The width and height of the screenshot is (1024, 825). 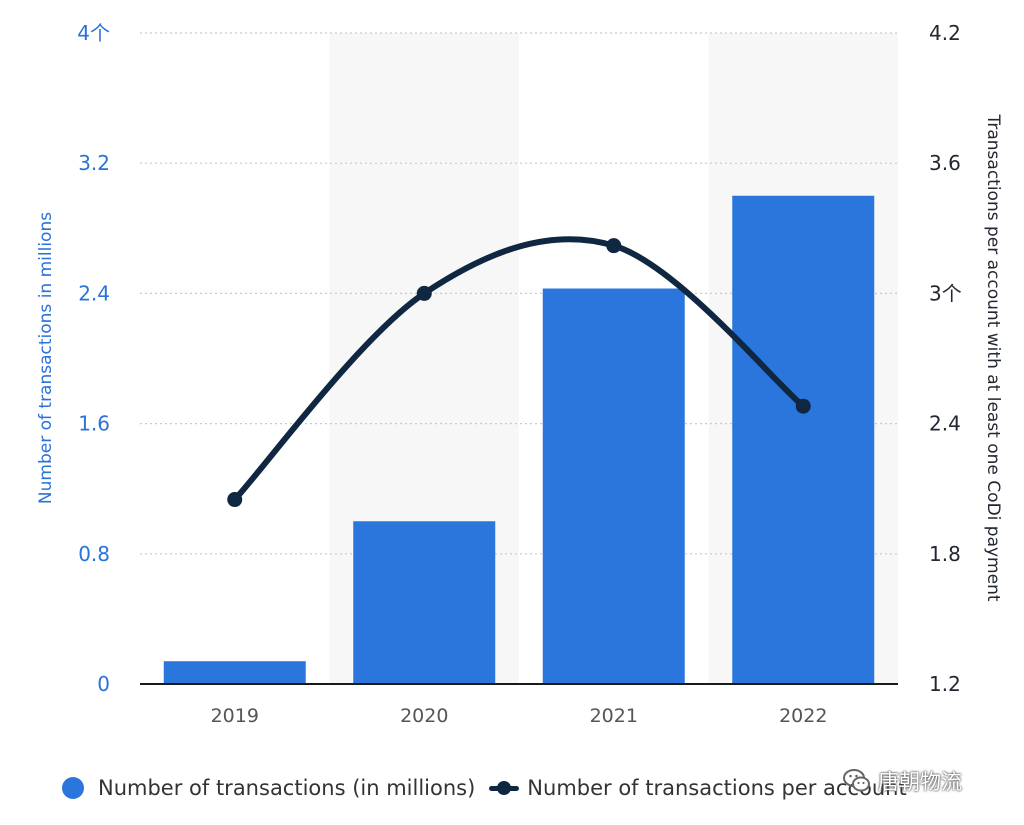 I want to click on y-tick-label-left: 0, so click(x=103, y=684).